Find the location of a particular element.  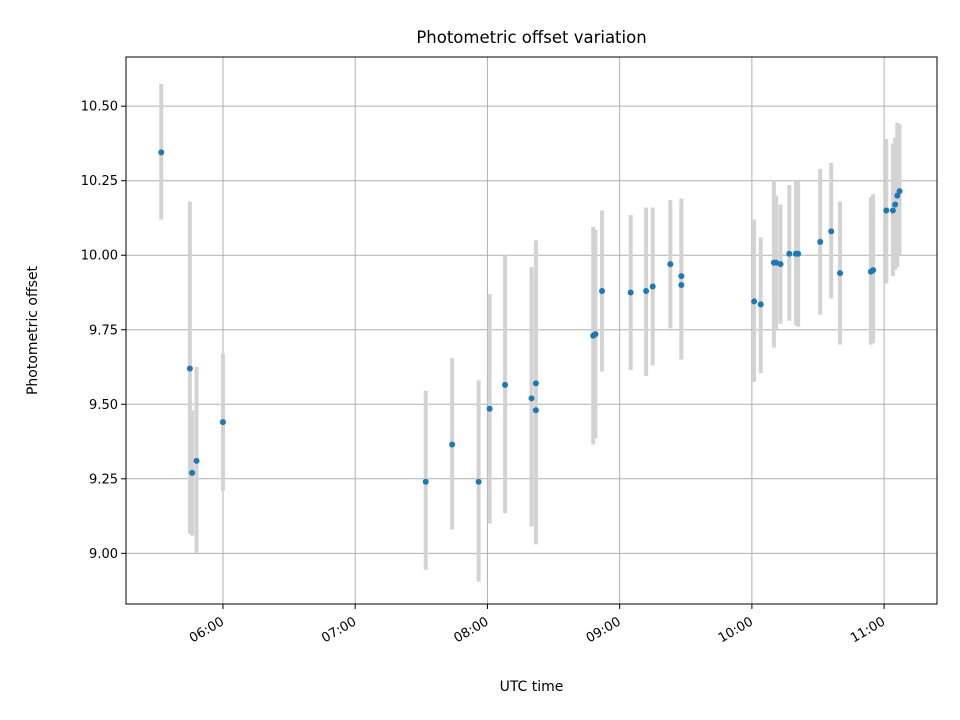

y-tick-label: 9.25 is located at coordinates (103, 479).